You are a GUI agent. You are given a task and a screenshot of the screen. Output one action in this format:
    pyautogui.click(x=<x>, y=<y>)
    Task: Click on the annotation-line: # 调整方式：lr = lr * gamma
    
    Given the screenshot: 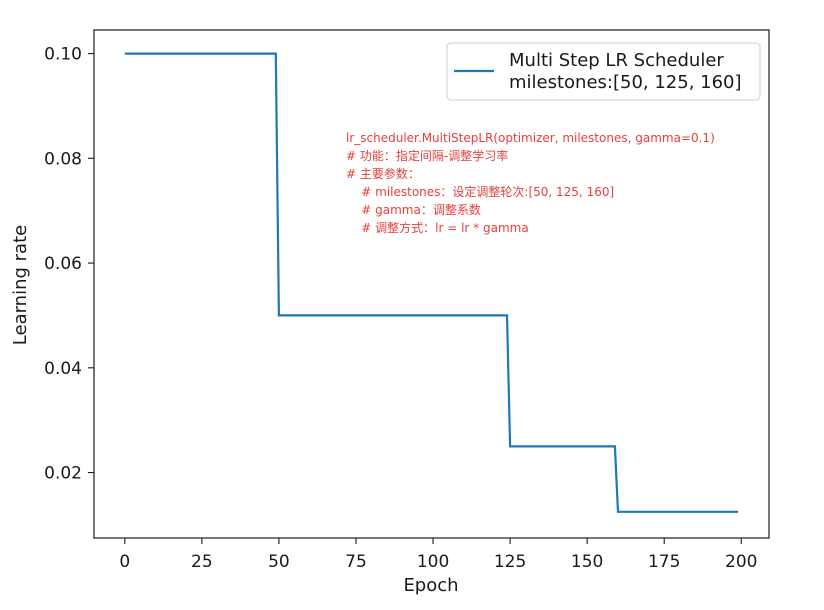 What is the action you would take?
    pyautogui.click(x=437, y=227)
    